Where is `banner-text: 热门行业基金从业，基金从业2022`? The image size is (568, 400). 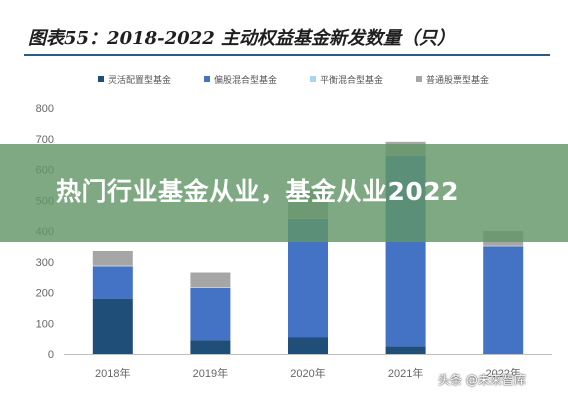
banner-text: 热门行业基金从业，基金从业2022 is located at coordinates (258, 191).